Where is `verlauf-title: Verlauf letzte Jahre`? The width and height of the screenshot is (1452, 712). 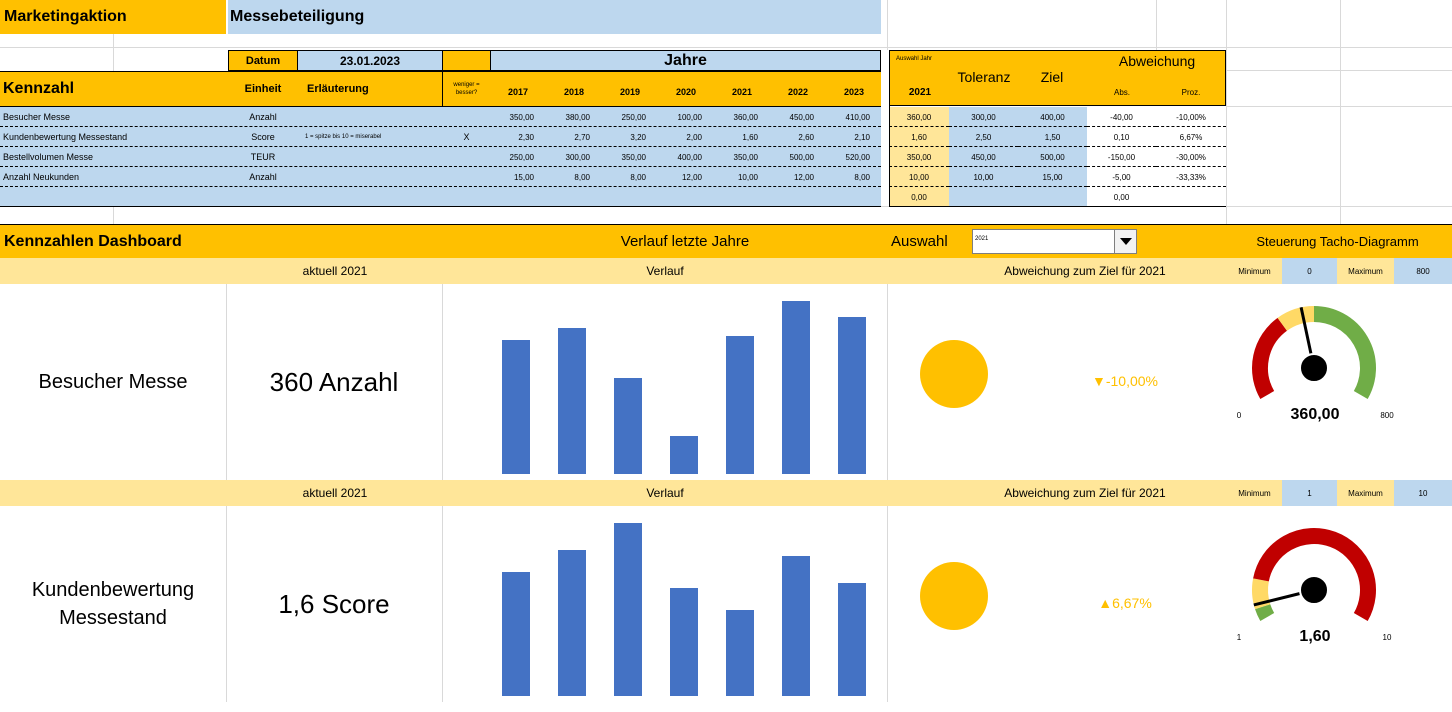 verlauf-title: Verlauf letzte Jahre is located at coordinates (685, 241).